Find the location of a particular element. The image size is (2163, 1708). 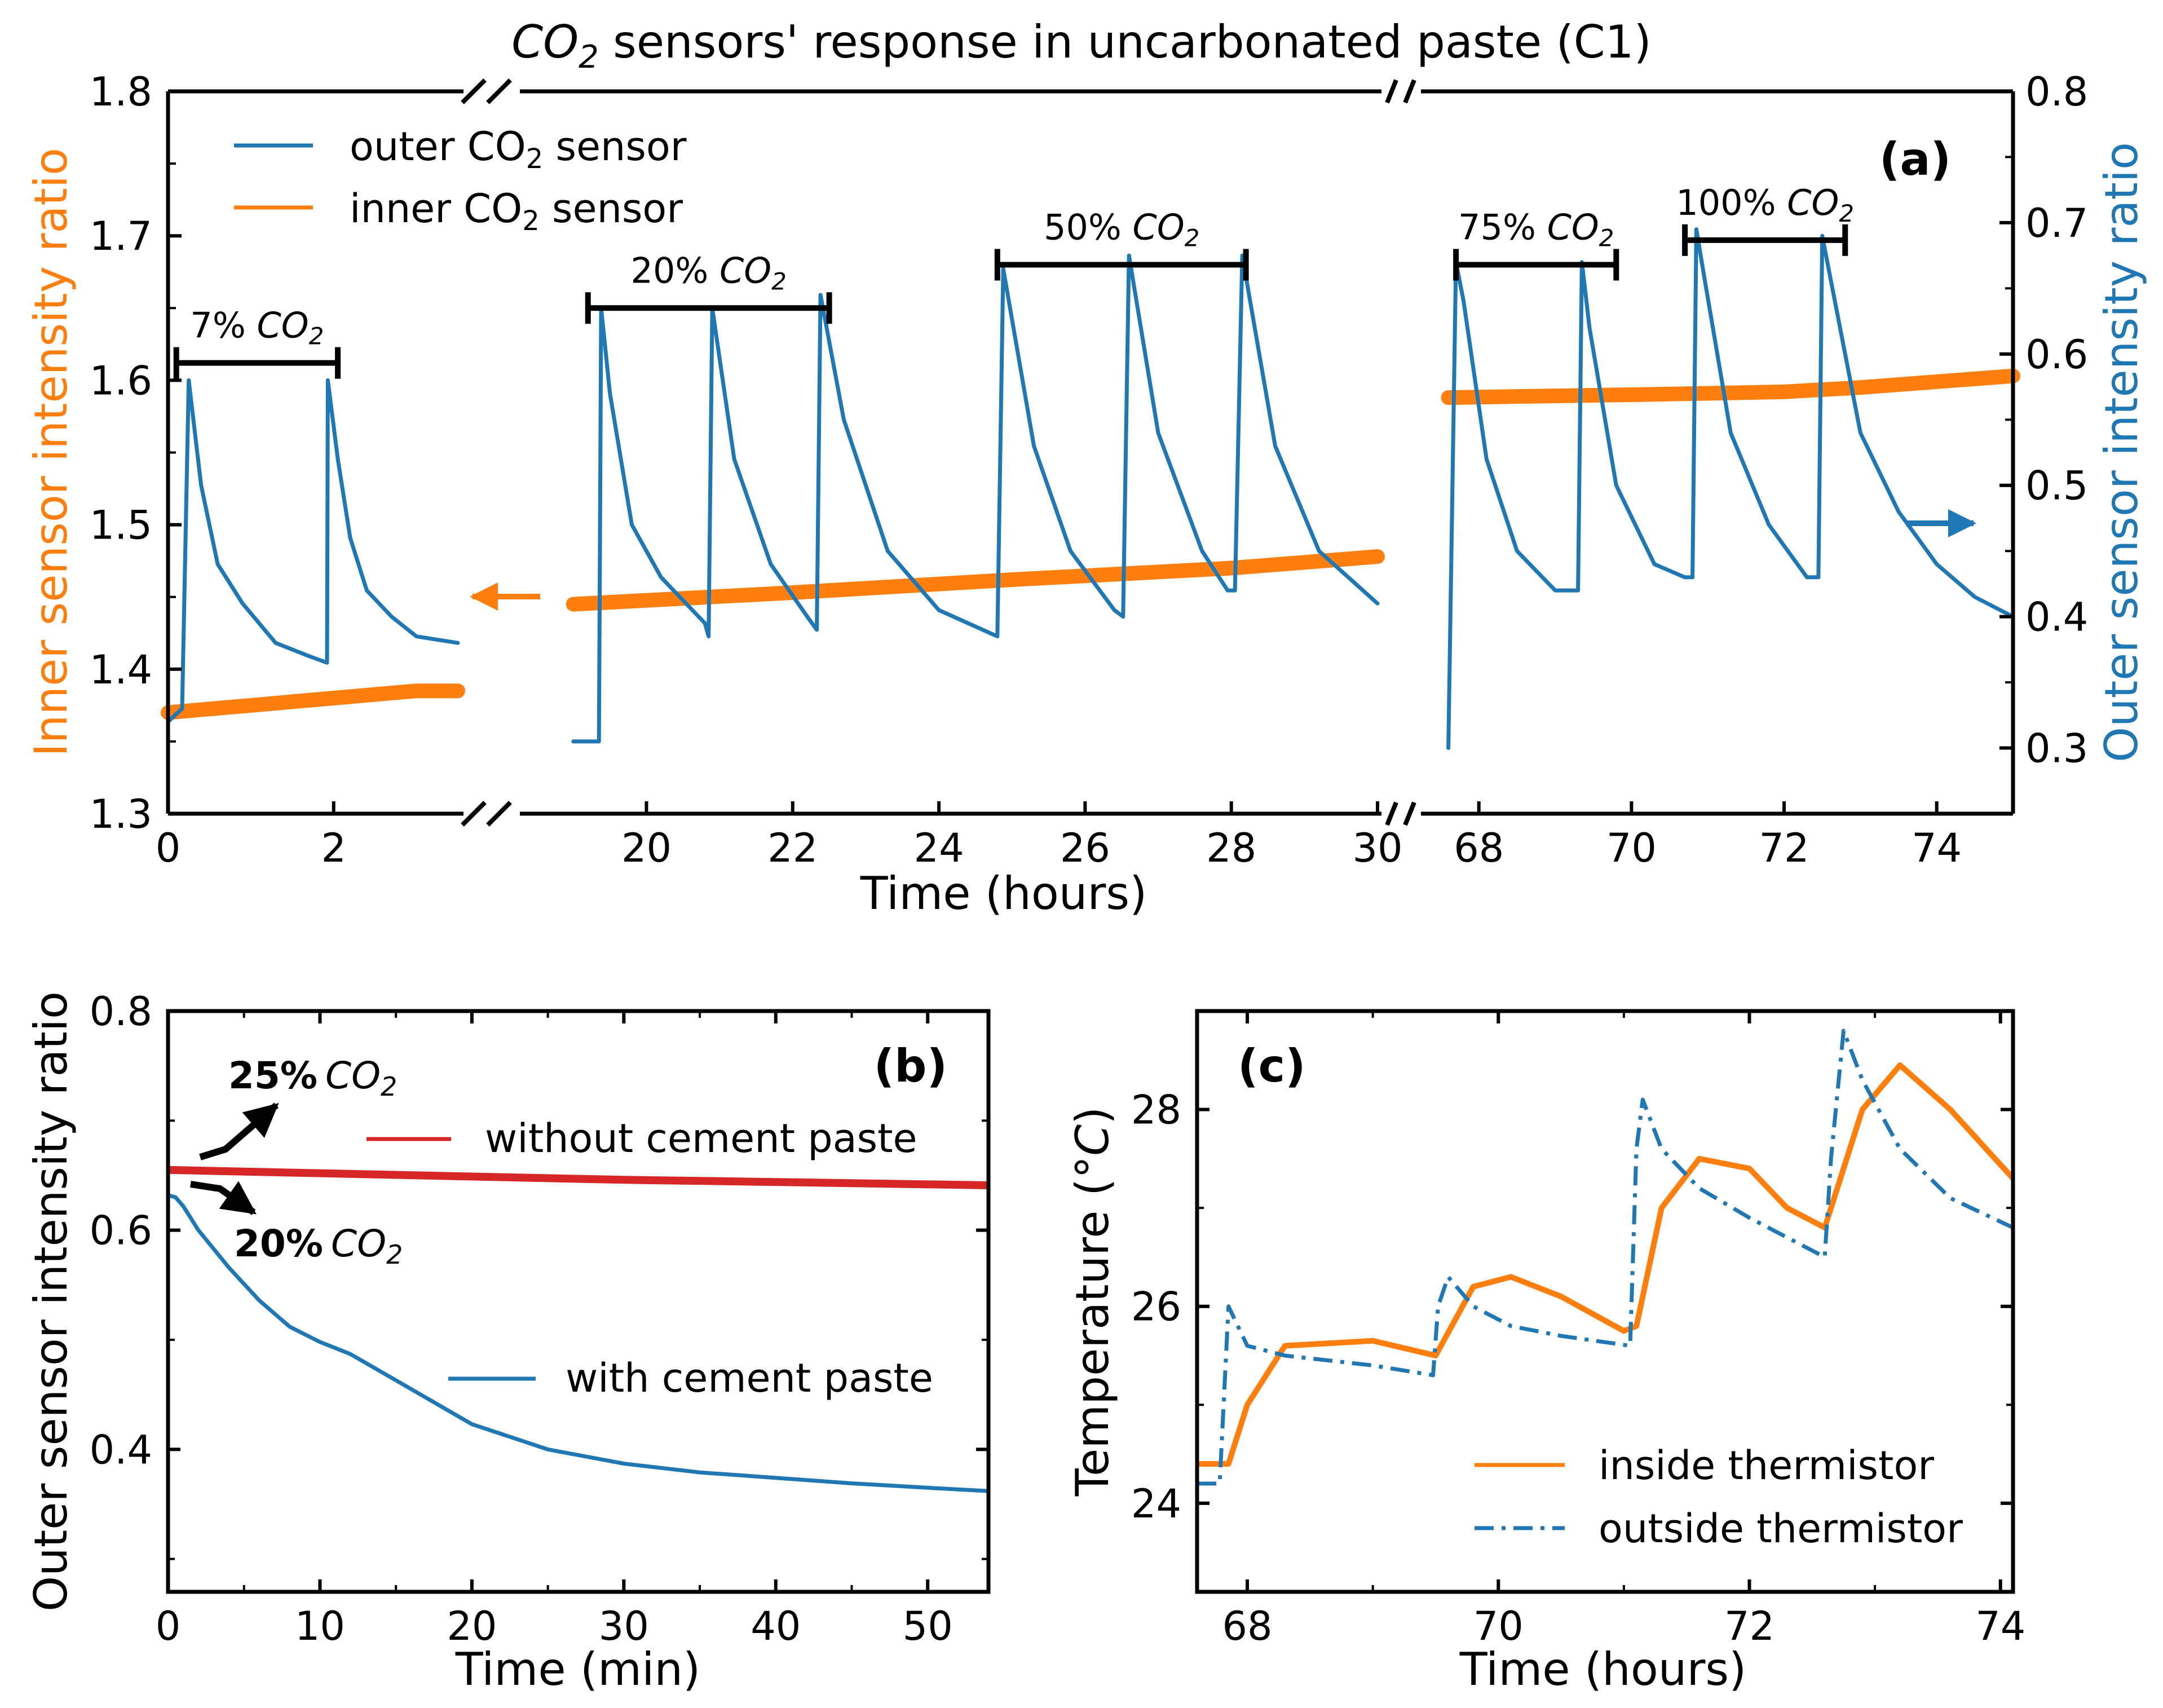

exposure-label: 100% CO2 is located at coordinates (1765, 204).